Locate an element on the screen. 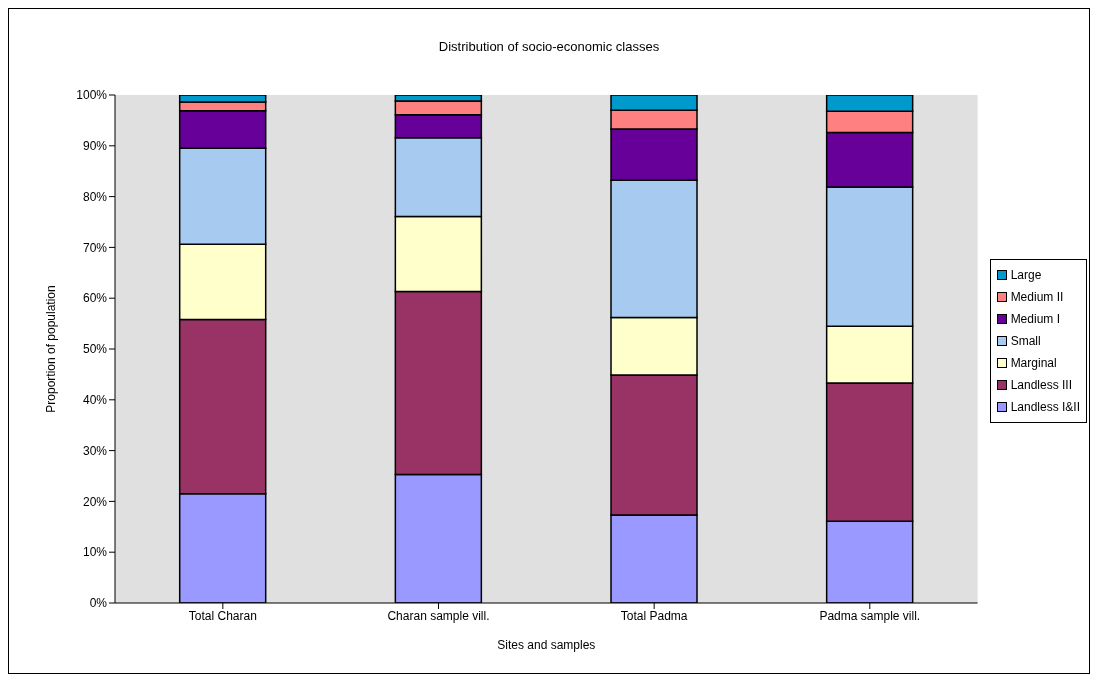 Image resolution: width=1097 pixels, height=681 pixels. x-axis-title: Sites and samples is located at coordinates (546, 645).